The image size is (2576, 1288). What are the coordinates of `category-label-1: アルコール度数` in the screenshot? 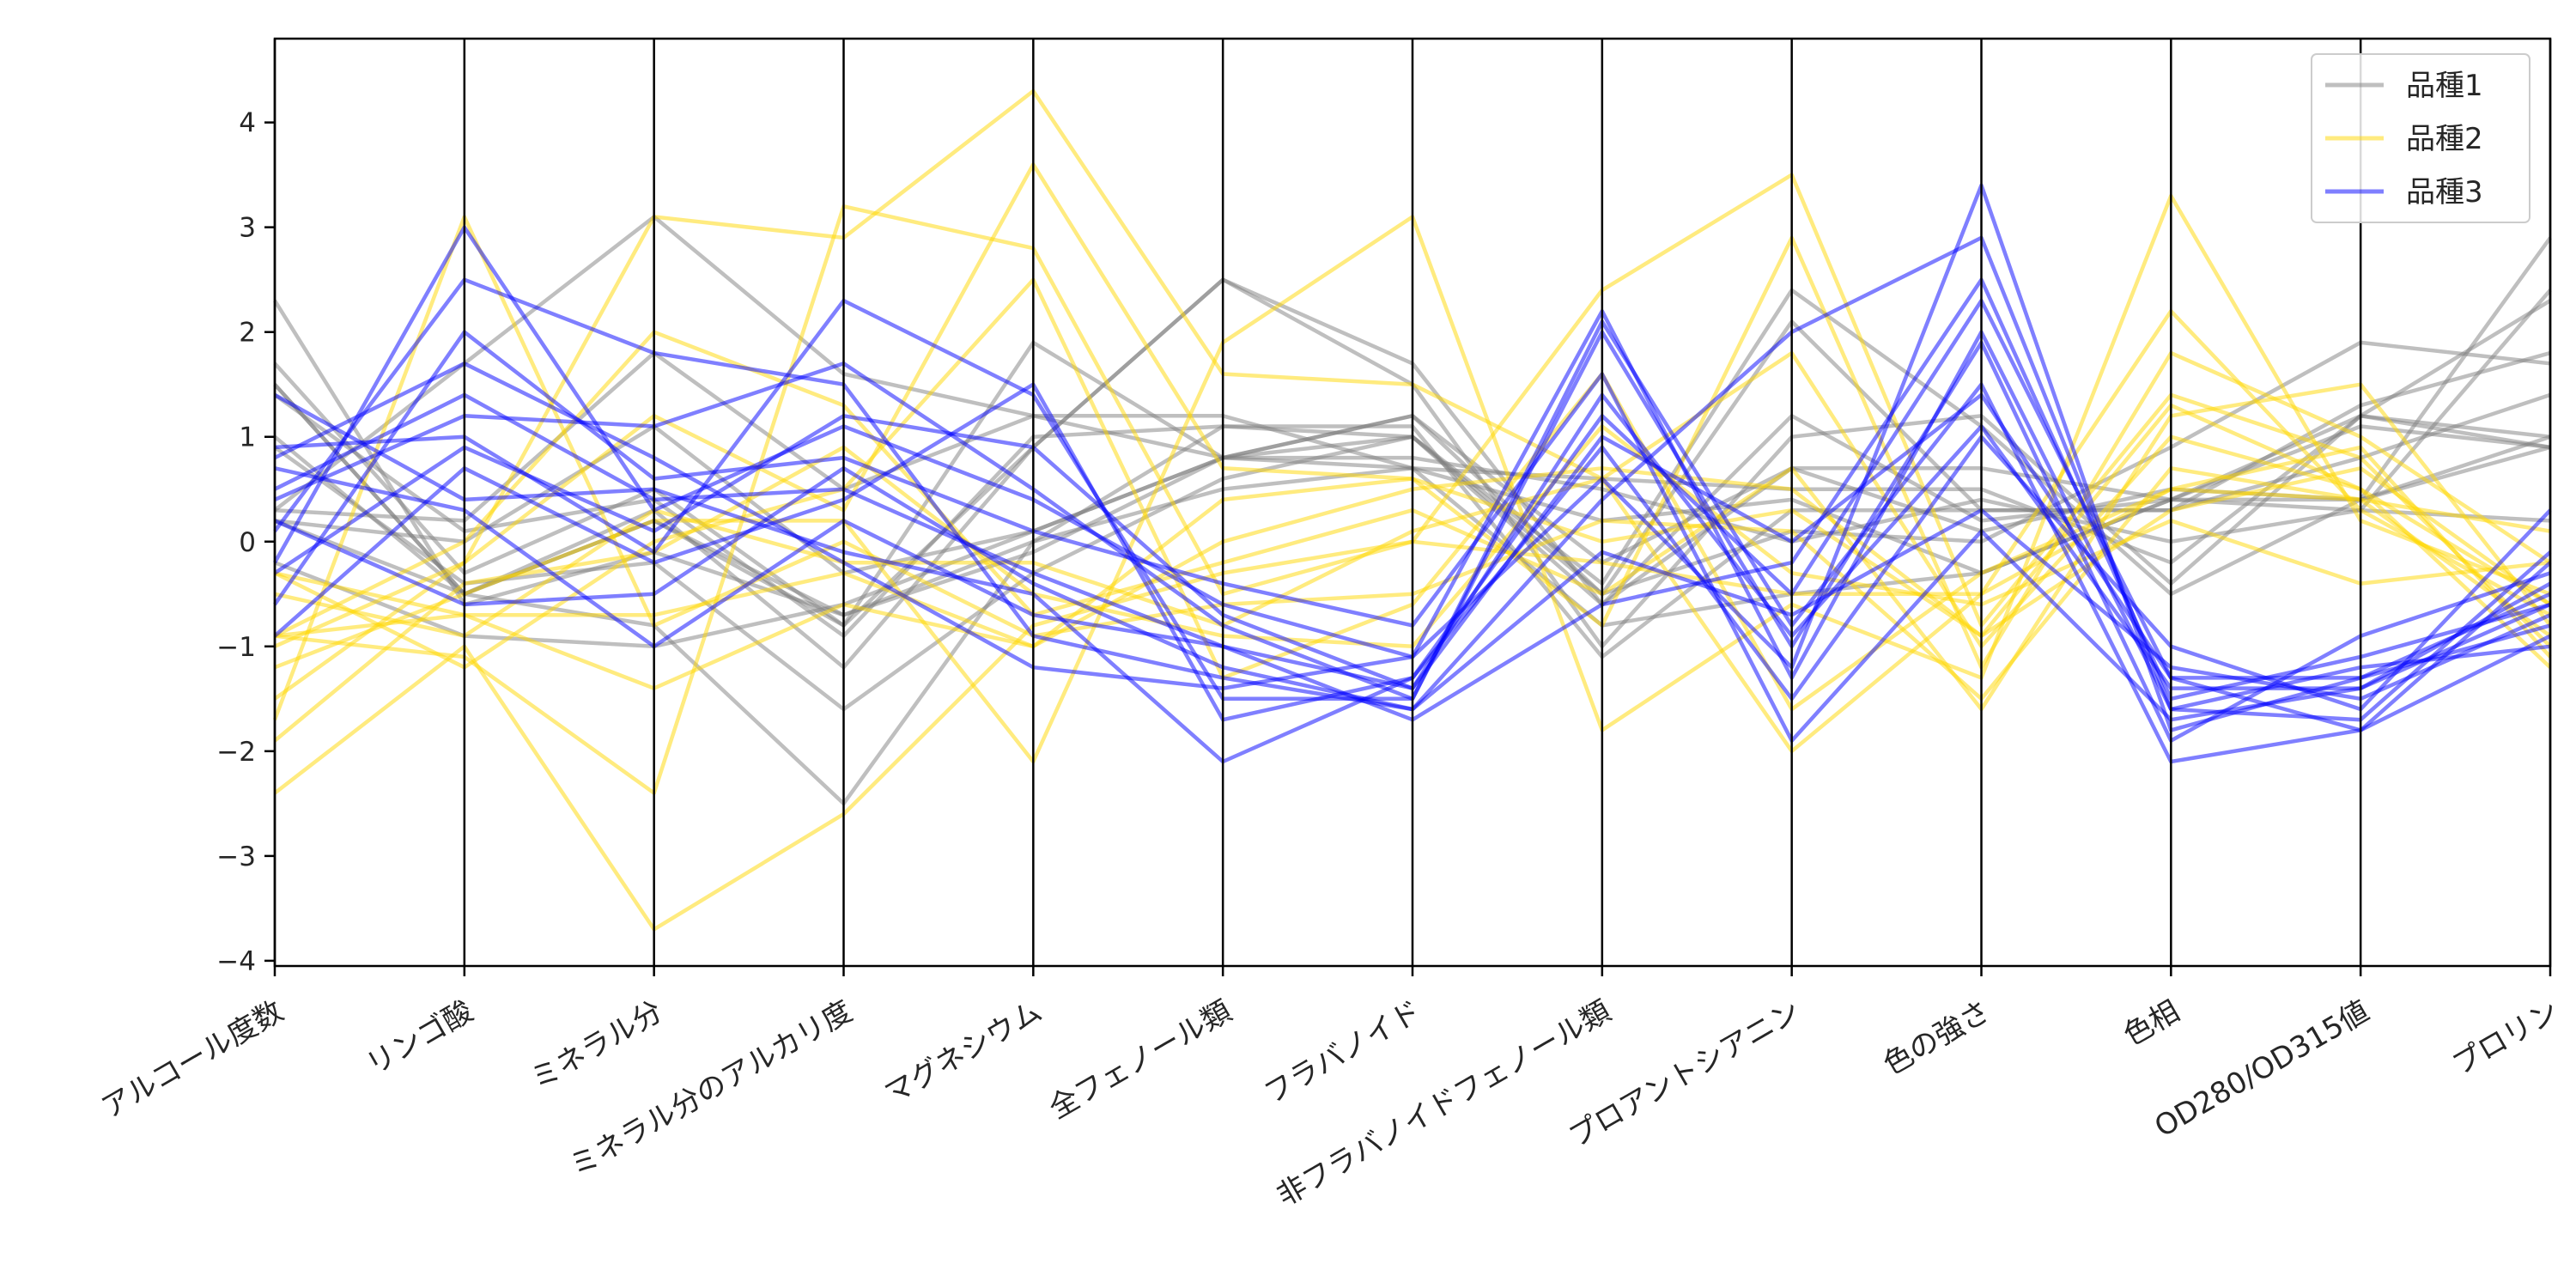 It's located at (192, 1060).